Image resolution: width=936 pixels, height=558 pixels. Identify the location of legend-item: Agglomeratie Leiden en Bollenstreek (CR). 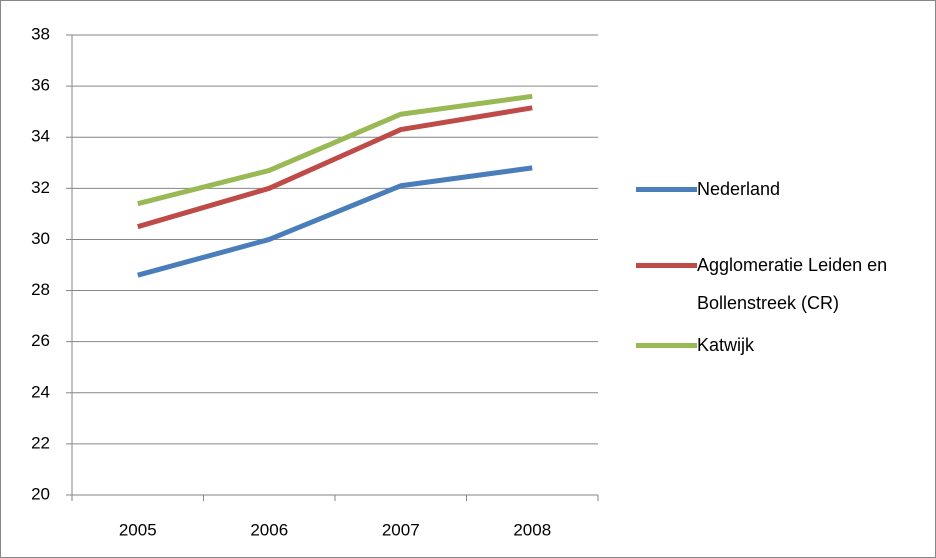
(784, 284).